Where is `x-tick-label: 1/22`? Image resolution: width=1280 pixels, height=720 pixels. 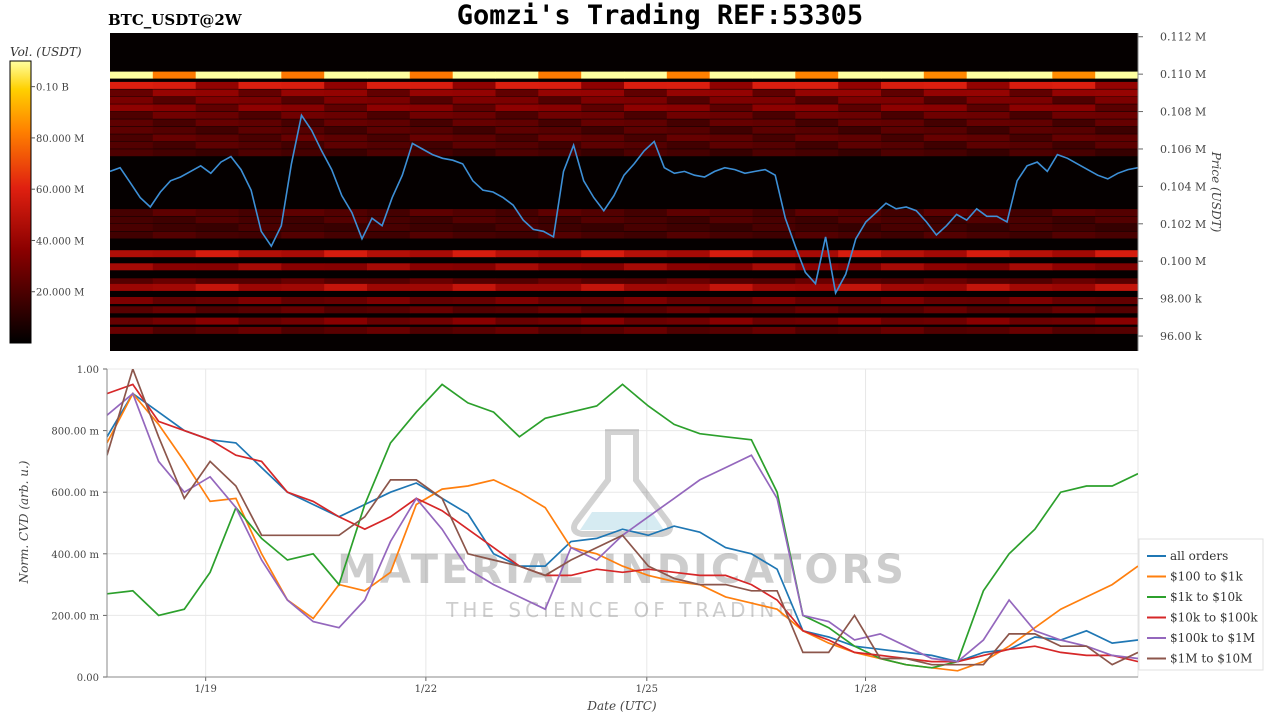 x-tick-label: 1/22 is located at coordinates (426, 689).